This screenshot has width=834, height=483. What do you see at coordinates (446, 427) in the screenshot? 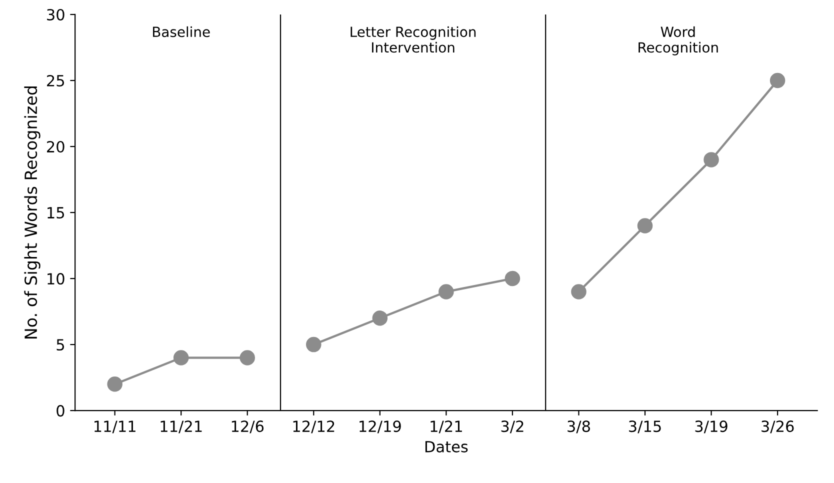
I see `x-tick-label: 1/21` at bounding box center [446, 427].